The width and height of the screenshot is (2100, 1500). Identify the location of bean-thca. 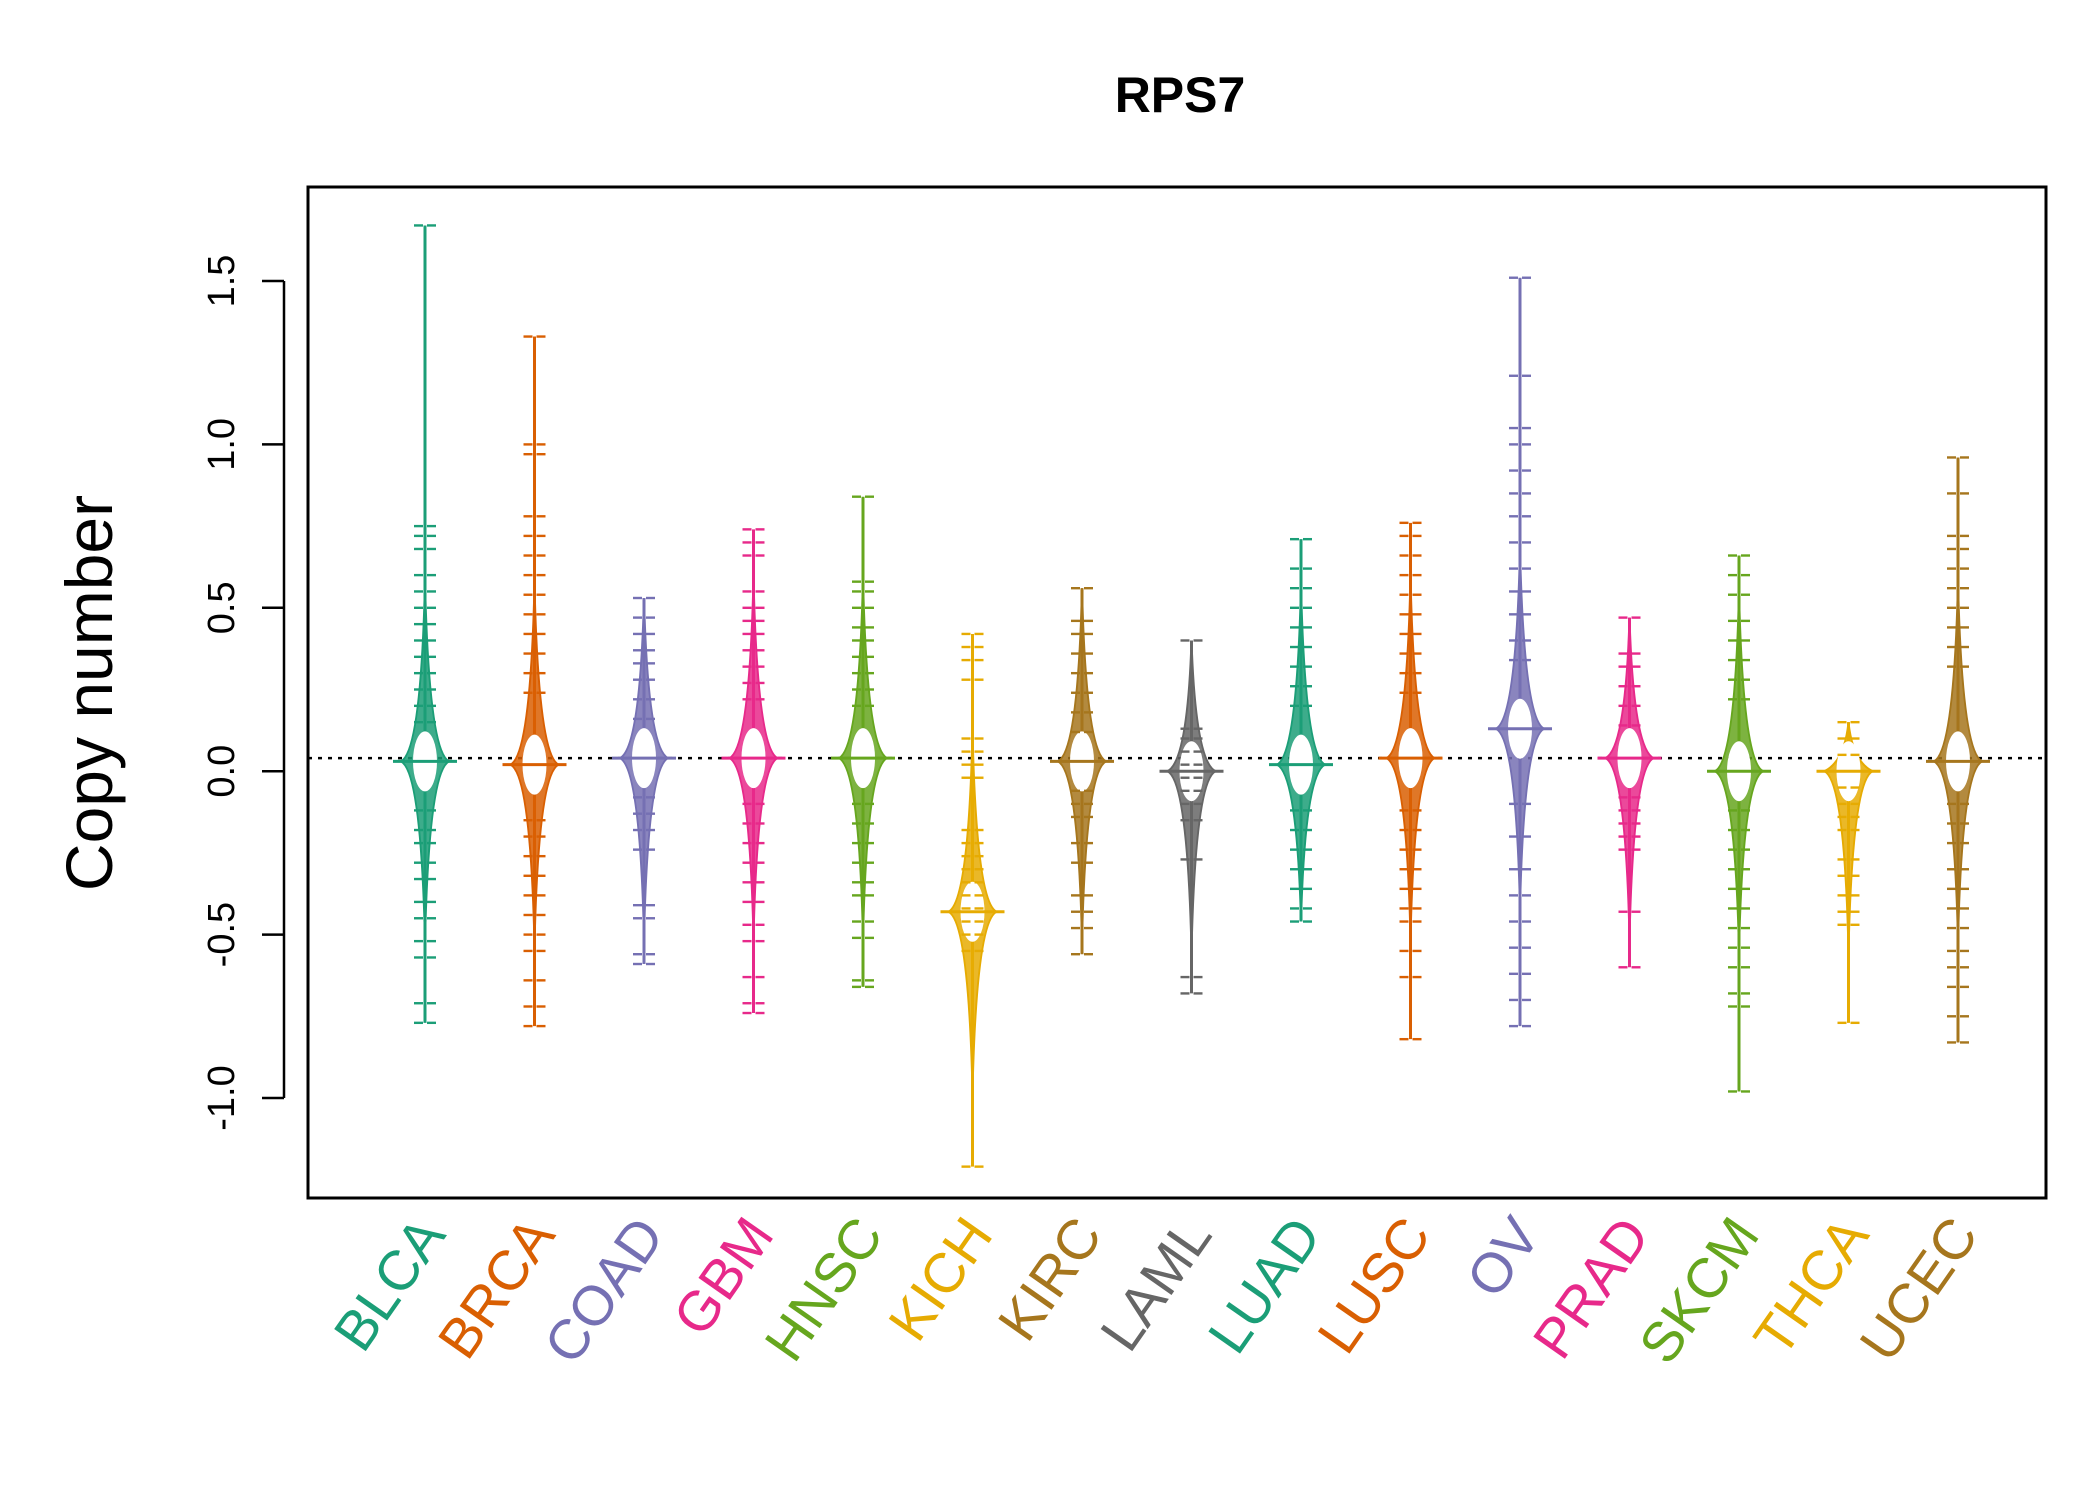
(1848, 872).